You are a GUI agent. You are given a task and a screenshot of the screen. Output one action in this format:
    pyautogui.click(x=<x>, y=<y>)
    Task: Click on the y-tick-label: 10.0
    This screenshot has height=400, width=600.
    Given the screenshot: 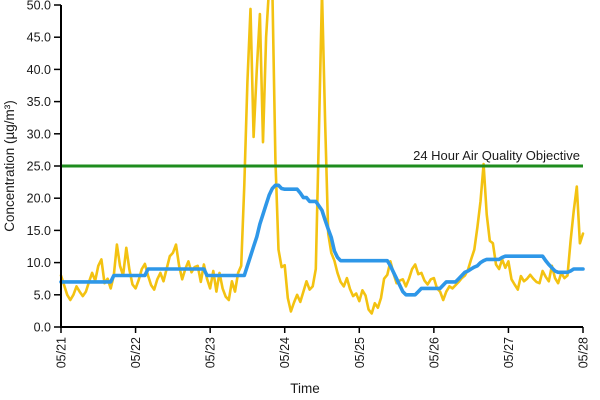 What is the action you would take?
    pyautogui.click(x=39, y=263)
    